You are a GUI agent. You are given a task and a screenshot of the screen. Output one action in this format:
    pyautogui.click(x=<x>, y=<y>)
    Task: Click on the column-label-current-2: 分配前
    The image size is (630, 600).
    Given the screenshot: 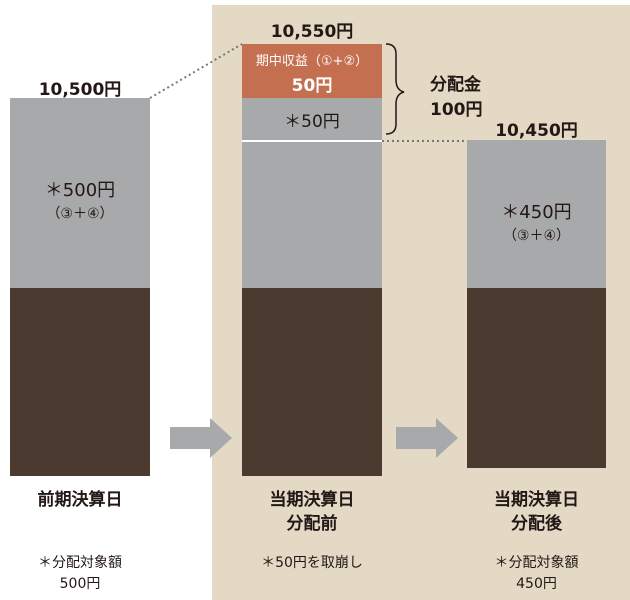 What is the action you would take?
    pyautogui.click(x=312, y=524)
    